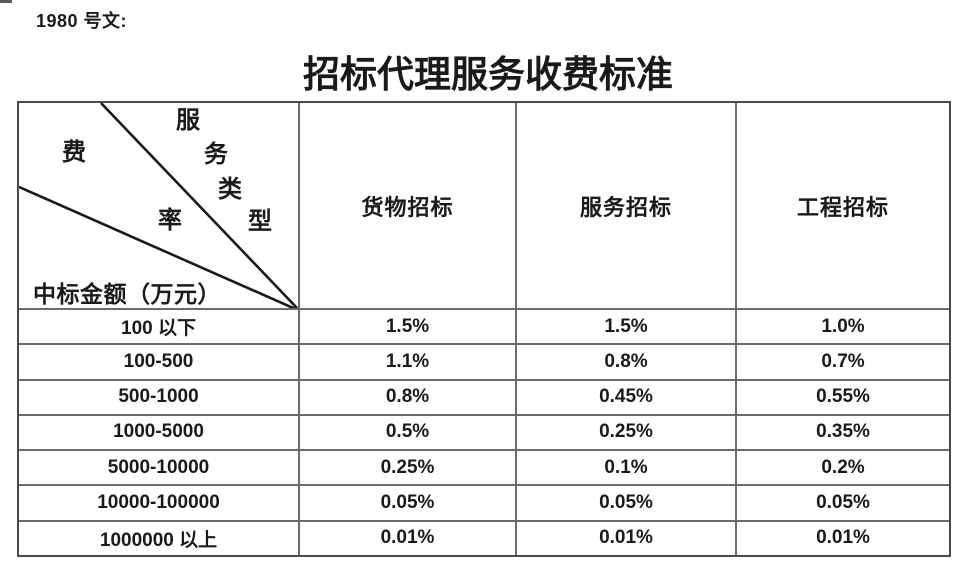 The image size is (976, 581). Describe the element at coordinates (188, 121) in the screenshot. I see `corner-type-char: 服` at that location.